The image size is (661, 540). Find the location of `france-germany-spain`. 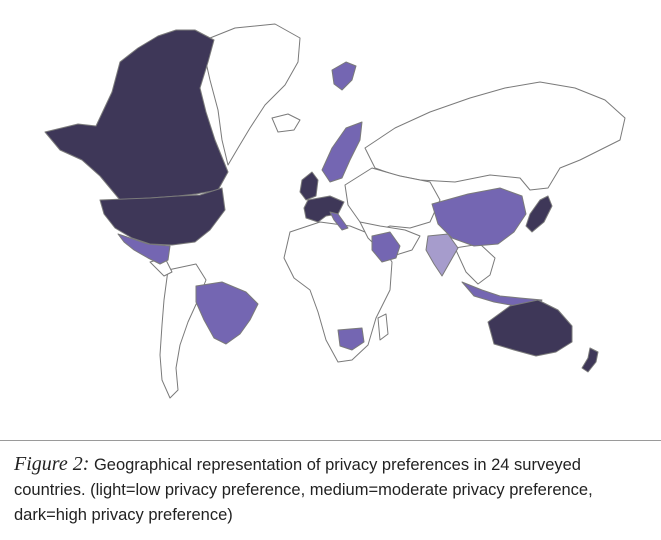

france-germany-spain is located at coordinates (324, 209).